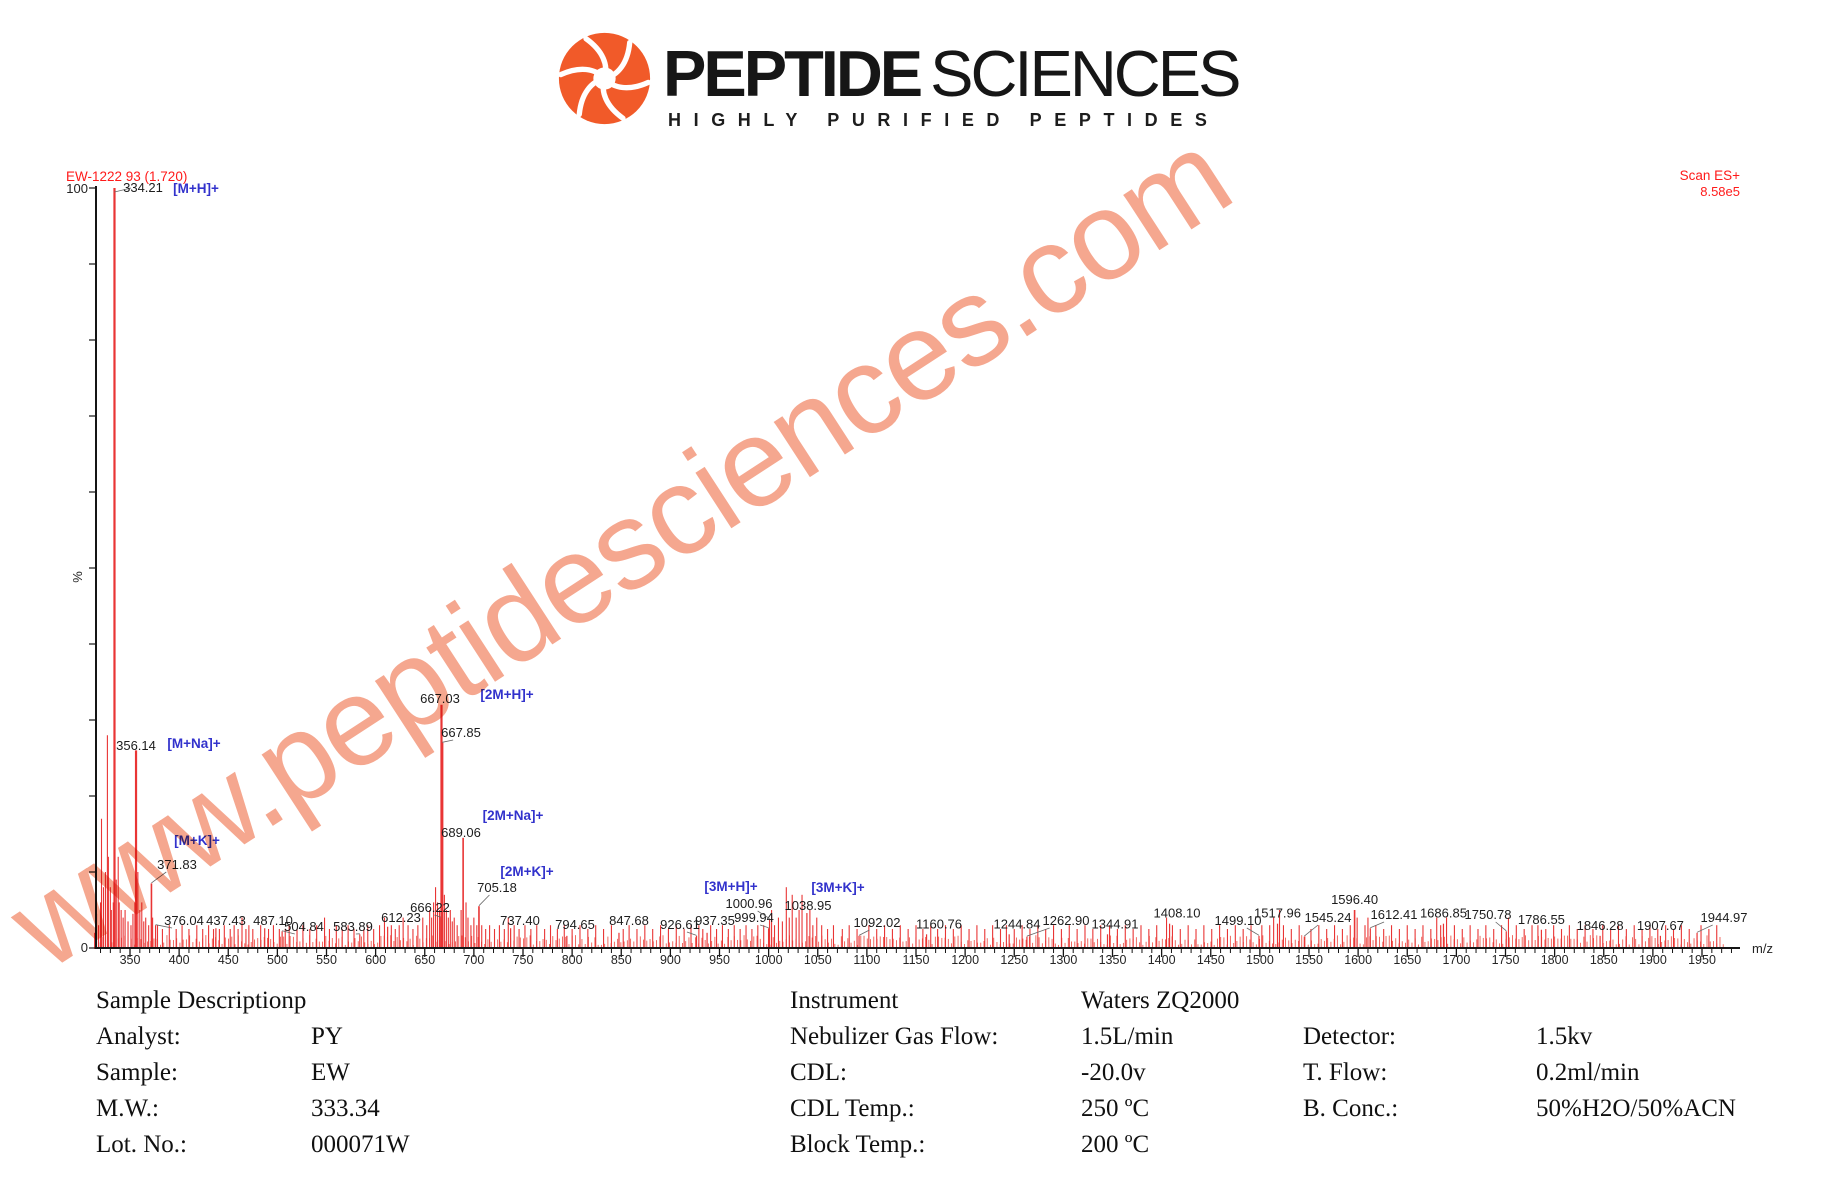 Image resolution: width=1826 pixels, height=1200 pixels. Describe the element at coordinates (858, 1144) in the screenshot. I see `info-label: Block Temp.:` at that location.